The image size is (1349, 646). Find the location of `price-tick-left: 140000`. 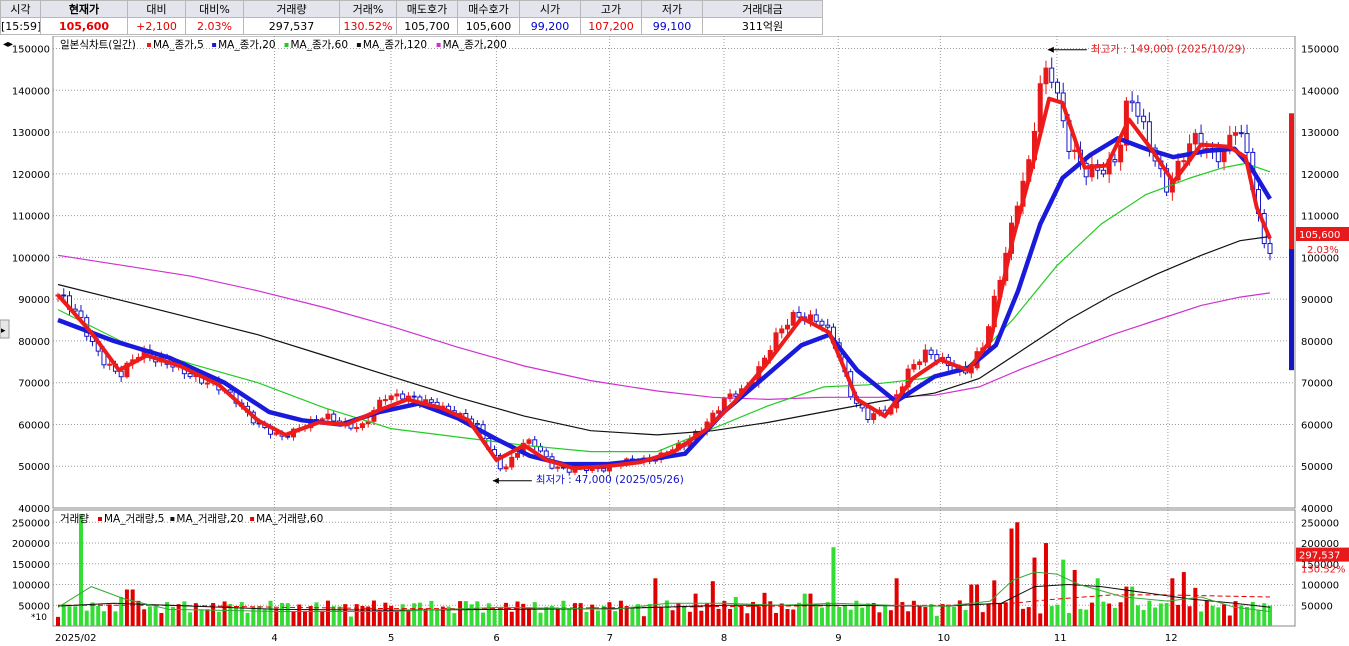

price-tick-left: 140000 is located at coordinates (31, 91).